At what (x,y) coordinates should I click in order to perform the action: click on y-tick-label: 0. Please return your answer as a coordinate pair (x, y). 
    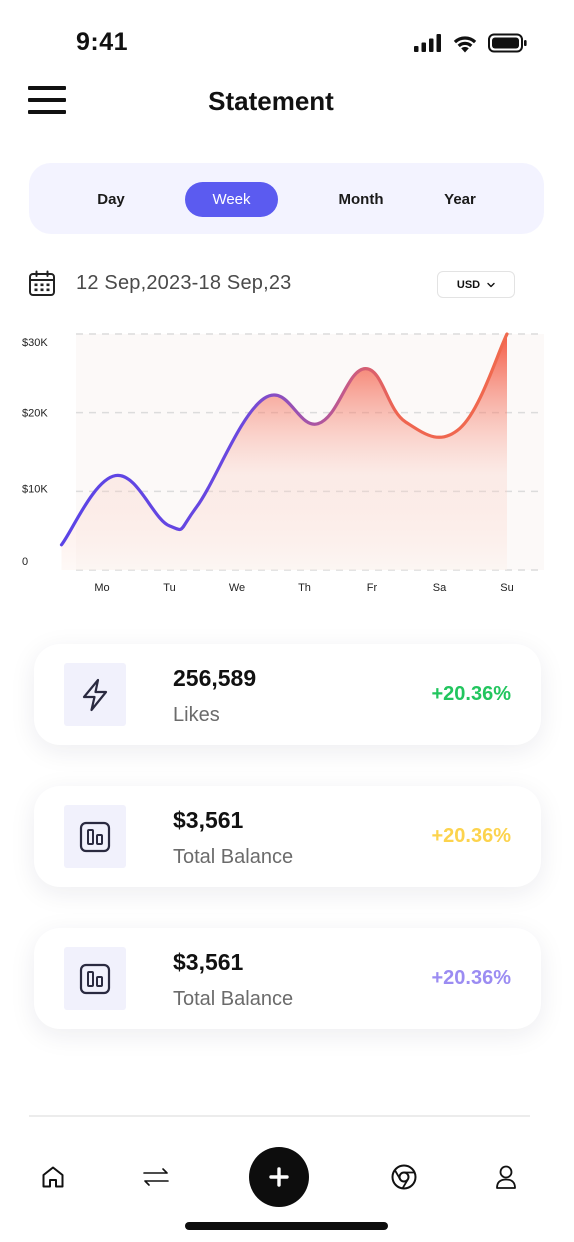
    Looking at the image, I should click on (25, 562).